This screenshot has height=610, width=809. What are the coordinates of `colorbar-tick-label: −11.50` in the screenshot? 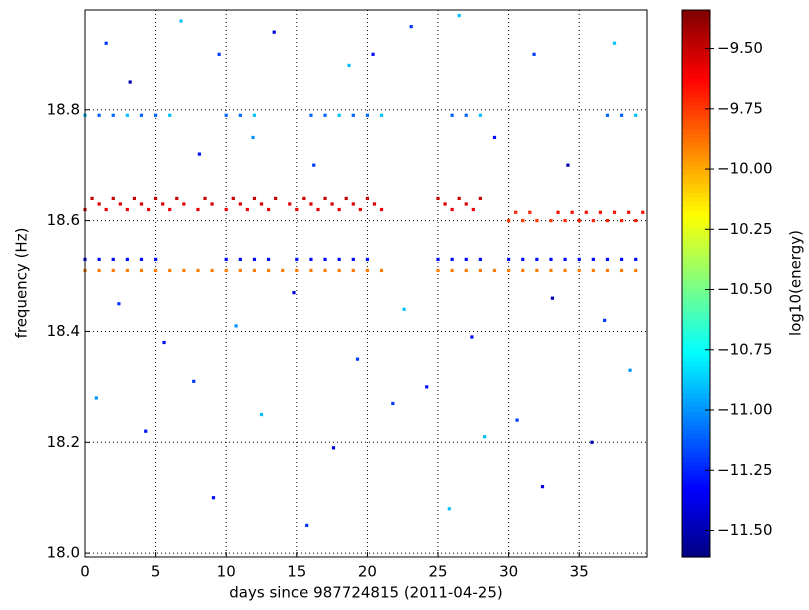 It's located at (745, 530).